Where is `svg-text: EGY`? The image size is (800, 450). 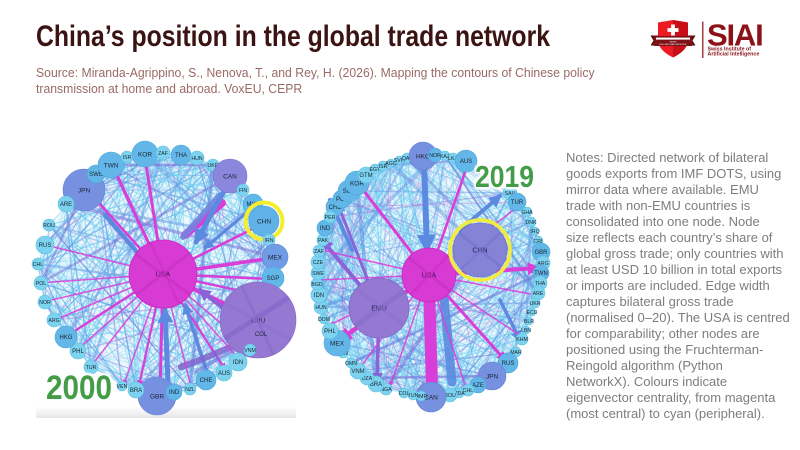
svg-text: EGY is located at coordinates (375, 170).